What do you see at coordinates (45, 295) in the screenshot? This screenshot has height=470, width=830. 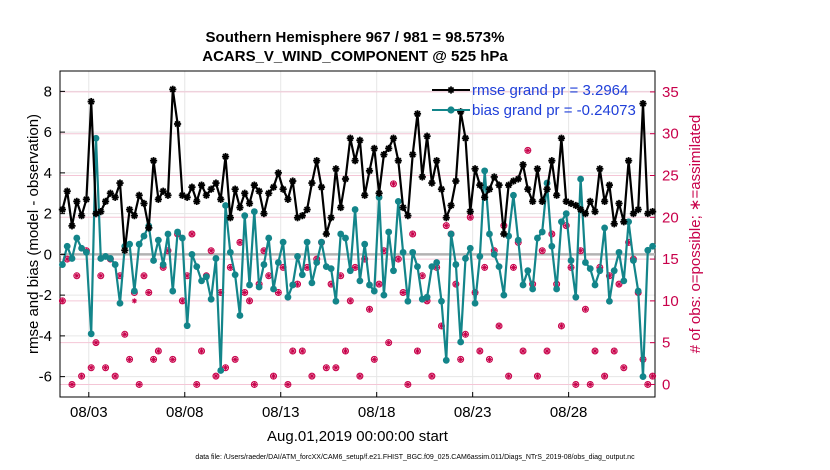 I see `y-tick-label: -2` at bounding box center [45, 295].